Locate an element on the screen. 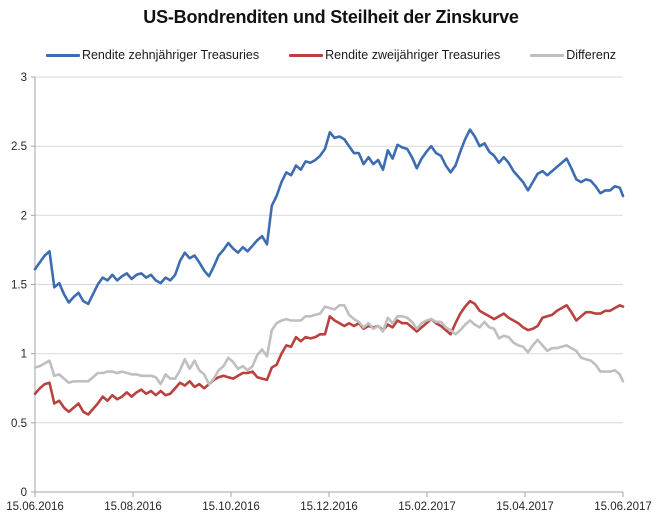  y-tick-label: 2.5 is located at coordinates (19, 147).